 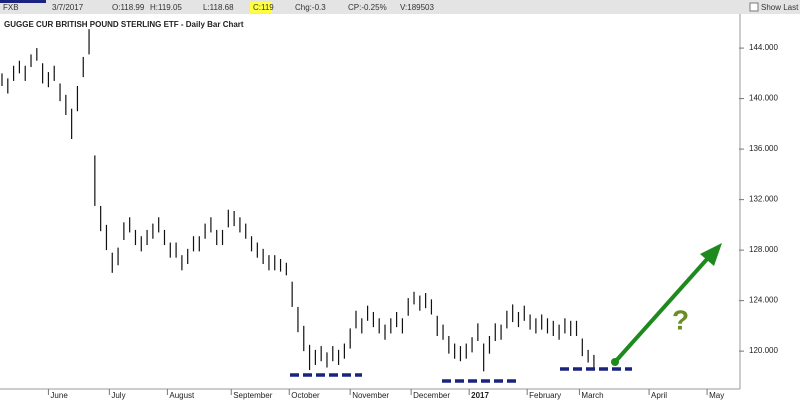 What do you see at coordinates (763, 300) in the screenshot?
I see `y-tick-label: 124.000` at bounding box center [763, 300].